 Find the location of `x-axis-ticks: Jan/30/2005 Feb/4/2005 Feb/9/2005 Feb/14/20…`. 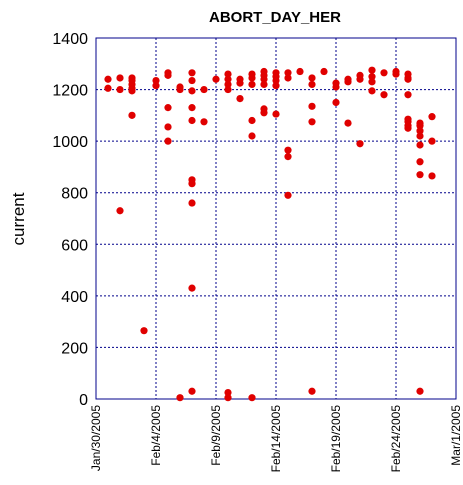

x-axis-ticks: Jan/30/2005 Feb/4/2005 Feb/9/2005 Feb/14/20… is located at coordinates (276, 439).